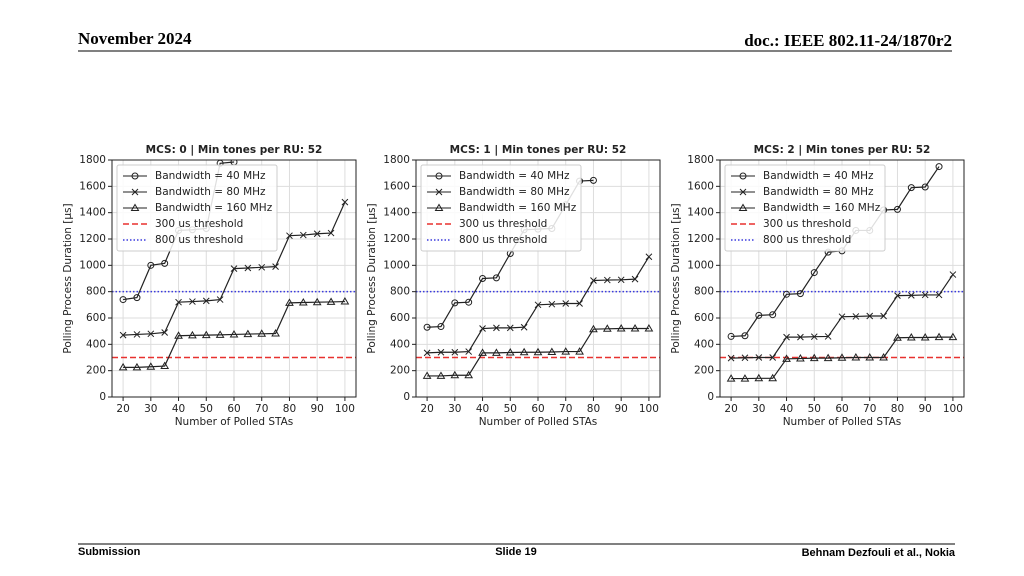 The height and width of the screenshot is (576, 1024). I want to click on series-line, so click(234, 334).